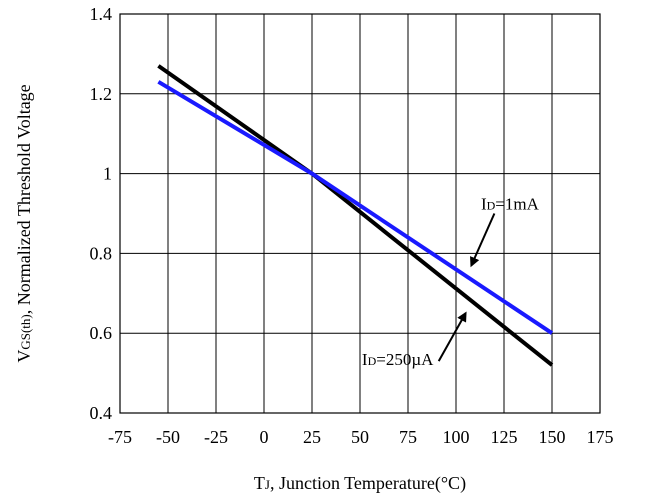 The image size is (666, 497). I want to click on annotation-250ua-sub: D, so click(372, 361).